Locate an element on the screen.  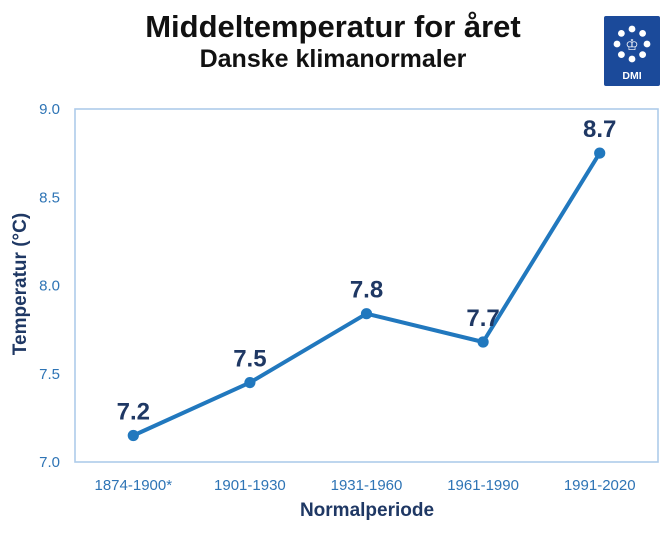
dmi-logo: ♔ DMI is located at coordinates (632, 51).